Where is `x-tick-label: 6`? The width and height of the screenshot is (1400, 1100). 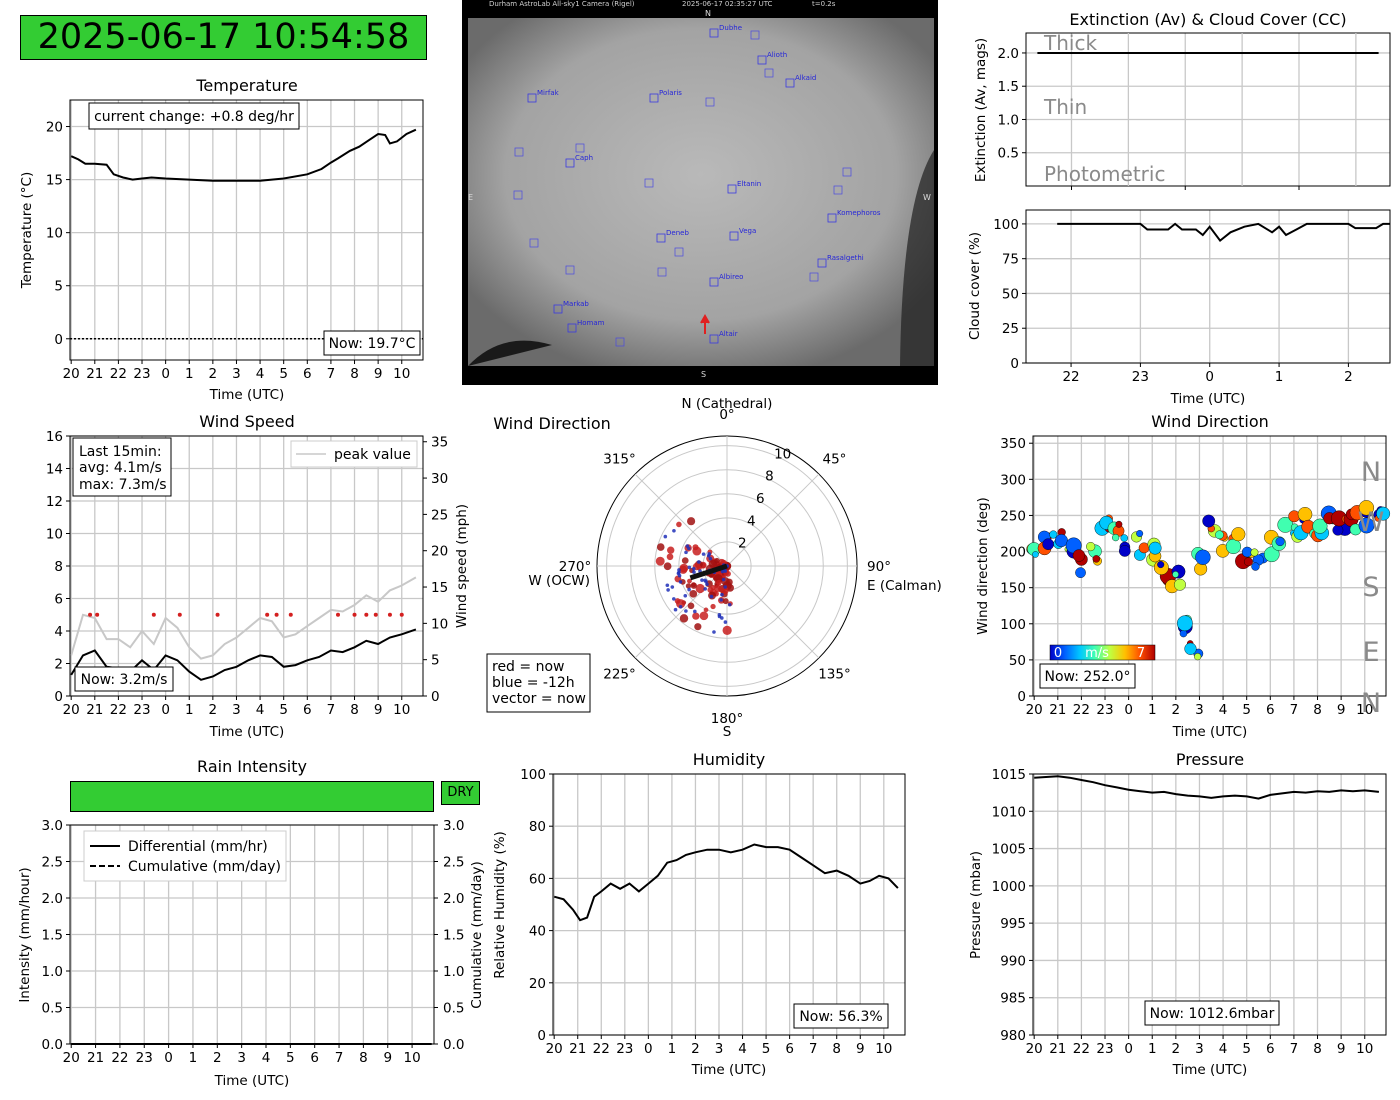
x-tick-label: 6 is located at coordinates (314, 1058).